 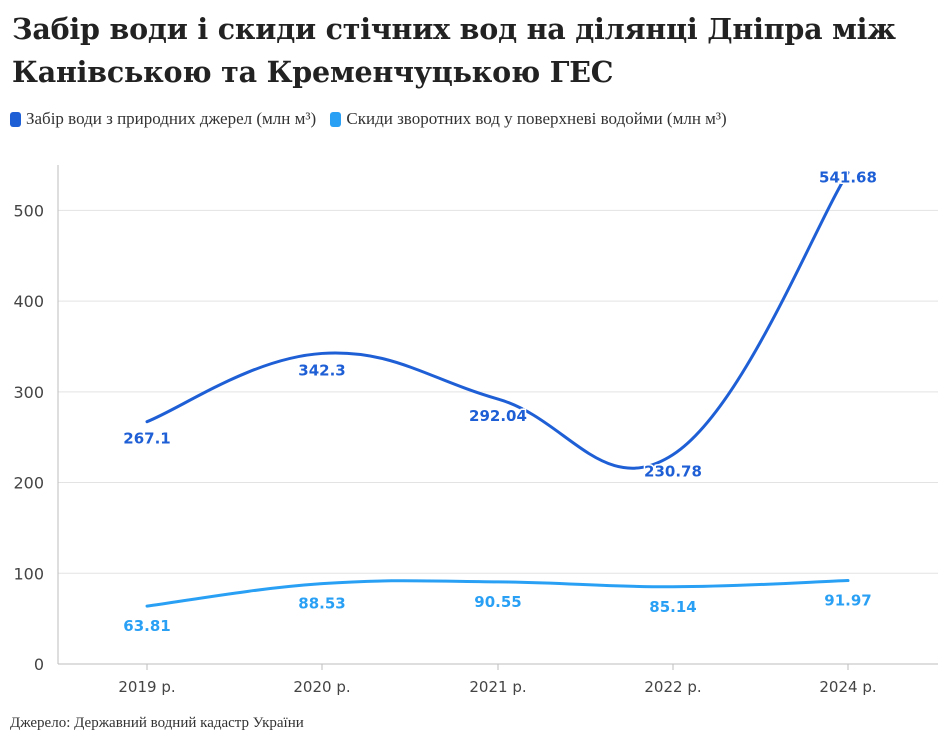 I want to click on legend-item-withdrawal: Забір води з природних джерел (млн м³), so click(x=163, y=119).